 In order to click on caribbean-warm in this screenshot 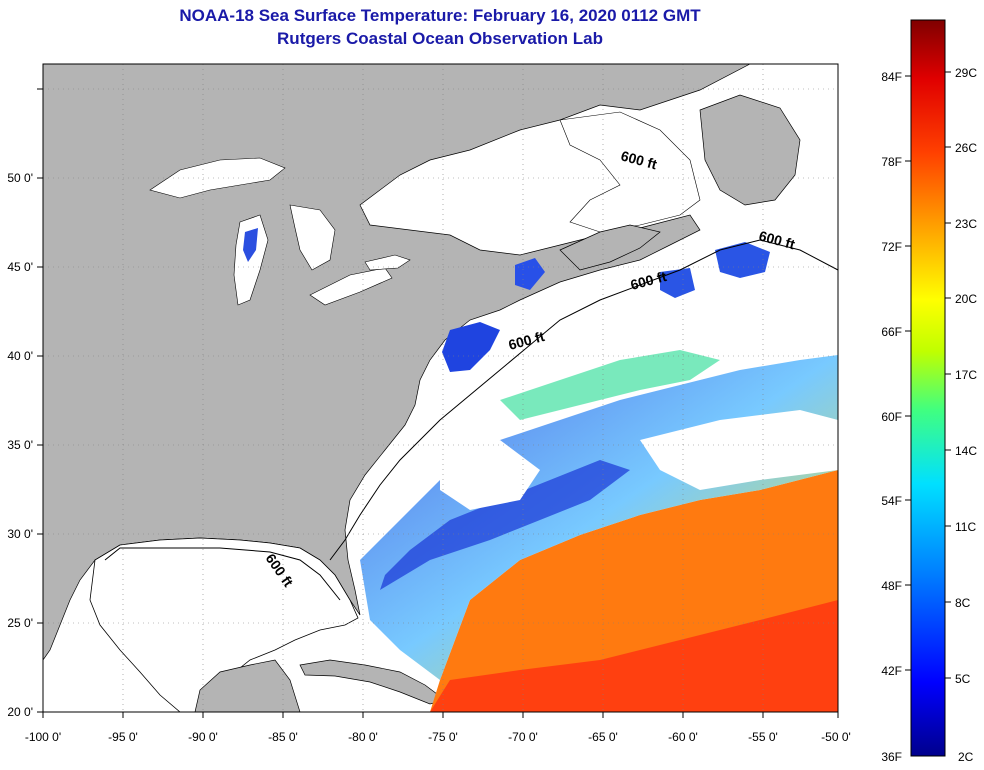, I will do `click(634, 656)`.